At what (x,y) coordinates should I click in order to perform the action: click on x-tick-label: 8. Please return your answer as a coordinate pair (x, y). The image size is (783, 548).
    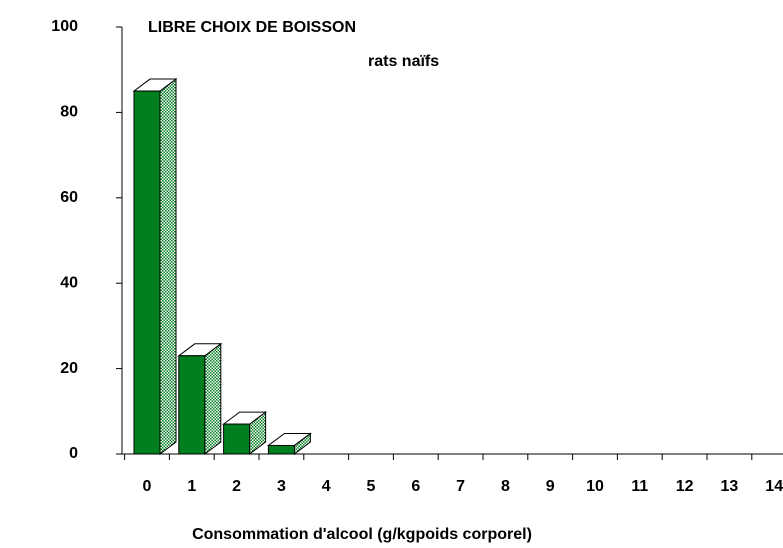
    Looking at the image, I should click on (505, 486).